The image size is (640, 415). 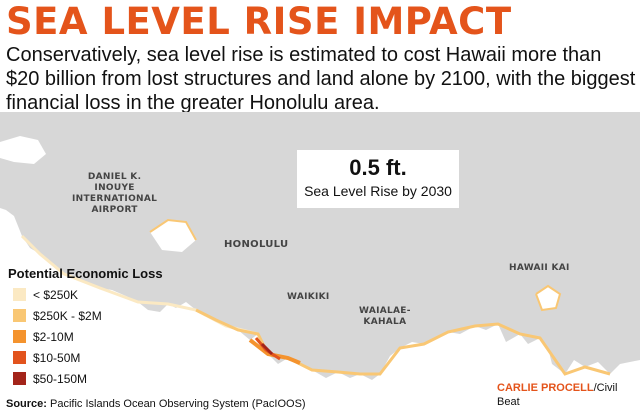 I want to click on legend-label: $250K - $2M, so click(x=67, y=315).